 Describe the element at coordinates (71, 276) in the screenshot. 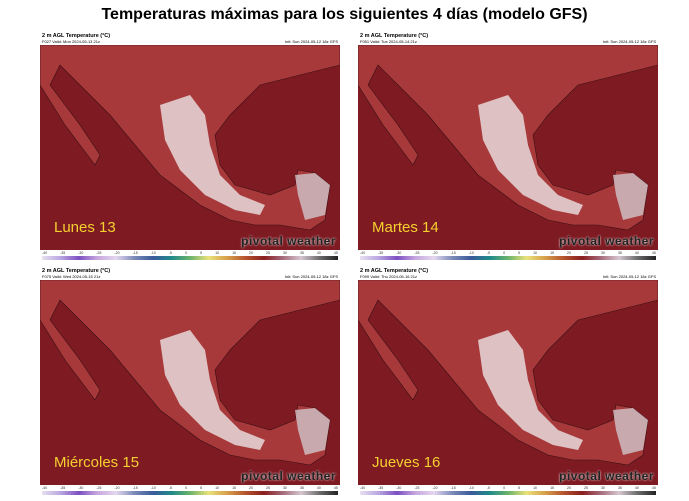

I see `panel-valid-time: F075 Valid: Wed 2024-05-15 21z` at that location.